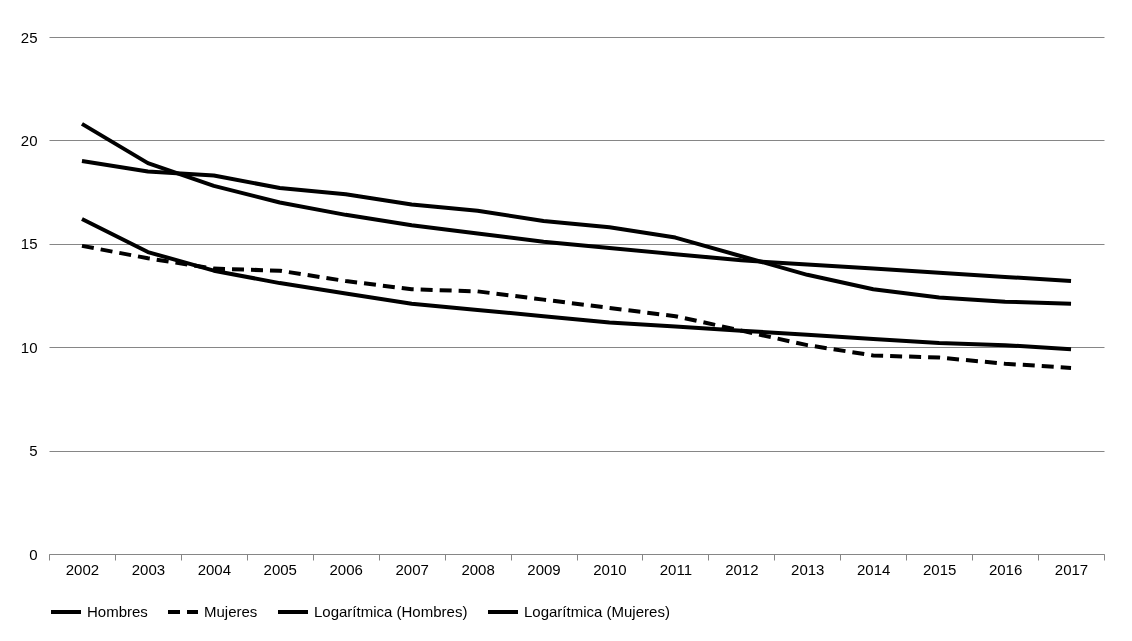 This screenshot has height=641, width=1132. What do you see at coordinates (874, 569) in the screenshot?
I see `x-tick-label: 2014` at bounding box center [874, 569].